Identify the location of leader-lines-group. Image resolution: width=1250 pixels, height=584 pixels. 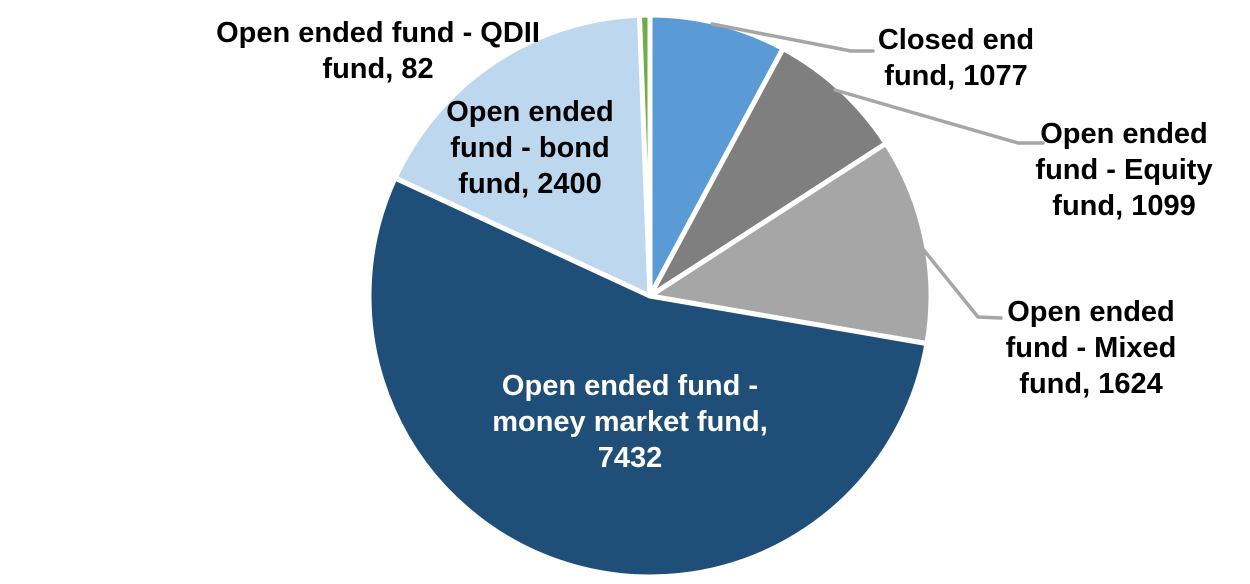
(877, 171).